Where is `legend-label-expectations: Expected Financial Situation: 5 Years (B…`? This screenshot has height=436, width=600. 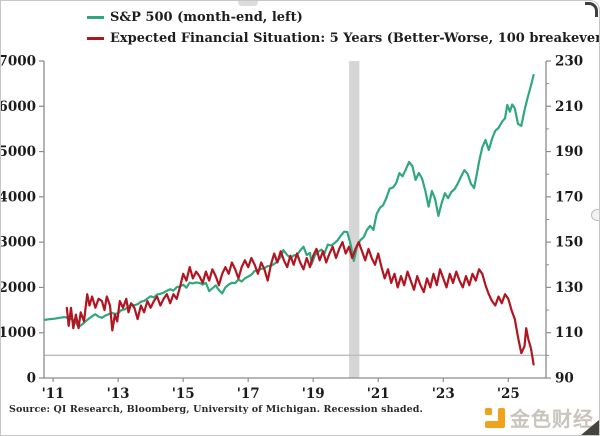
legend-label-expectations: Expected Financial Situation: 5 Years (B… is located at coordinates (354, 38).